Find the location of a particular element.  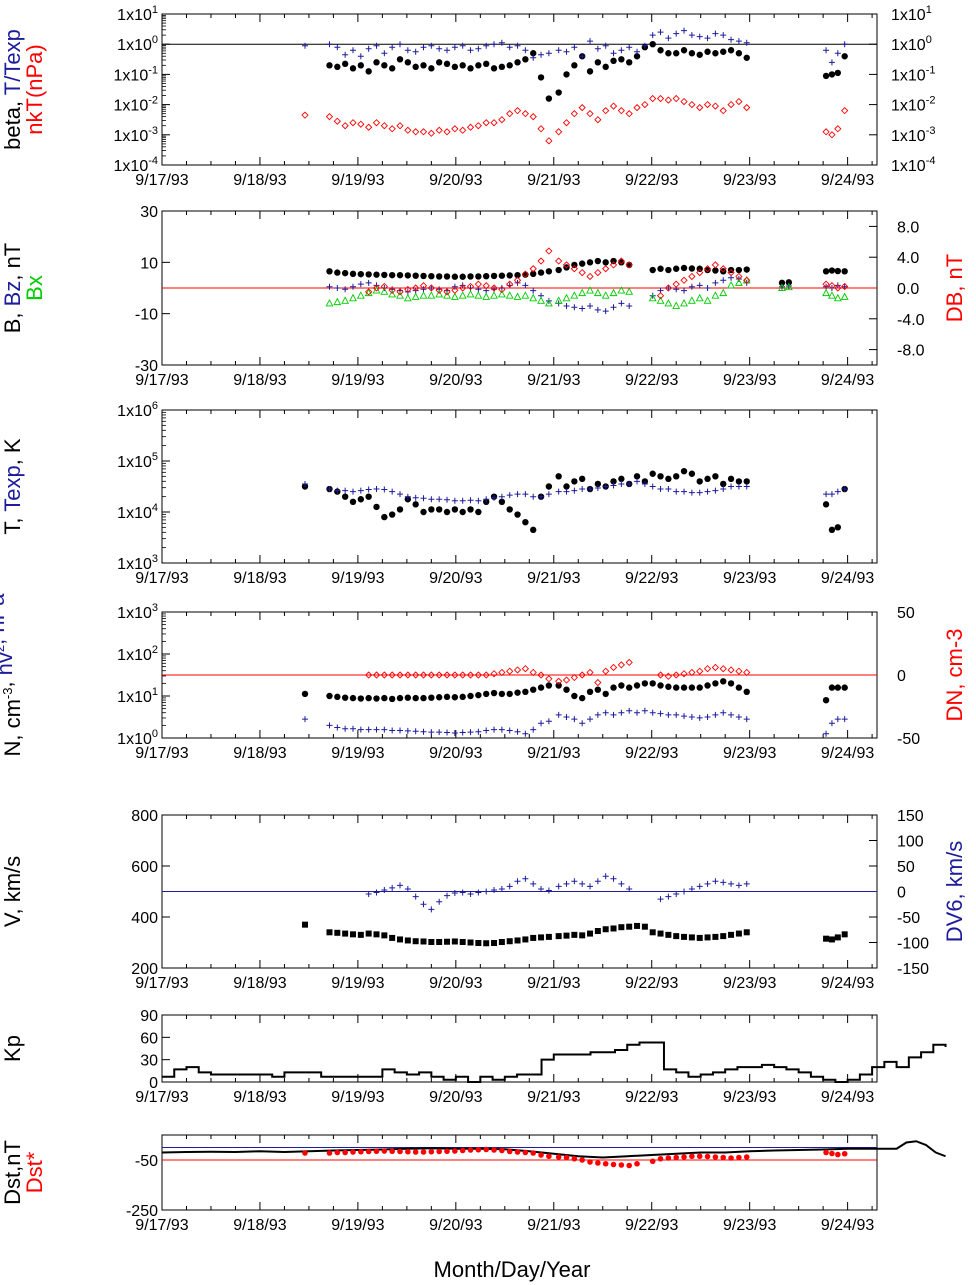

x-tick-label: 9/21/93 is located at coordinates (553, 1225).